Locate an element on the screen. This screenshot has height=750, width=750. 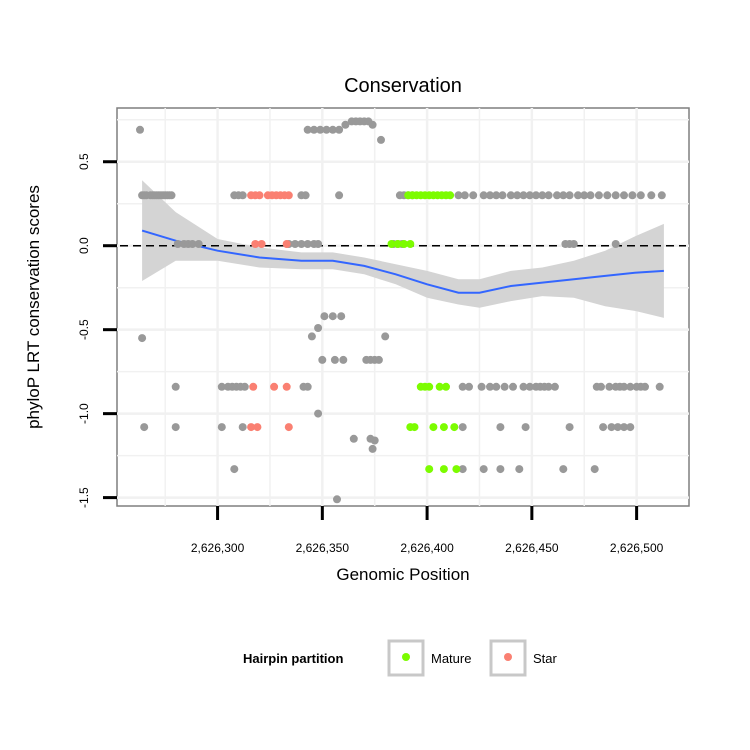
legend-title: Hairpin partition is located at coordinates (293, 658).